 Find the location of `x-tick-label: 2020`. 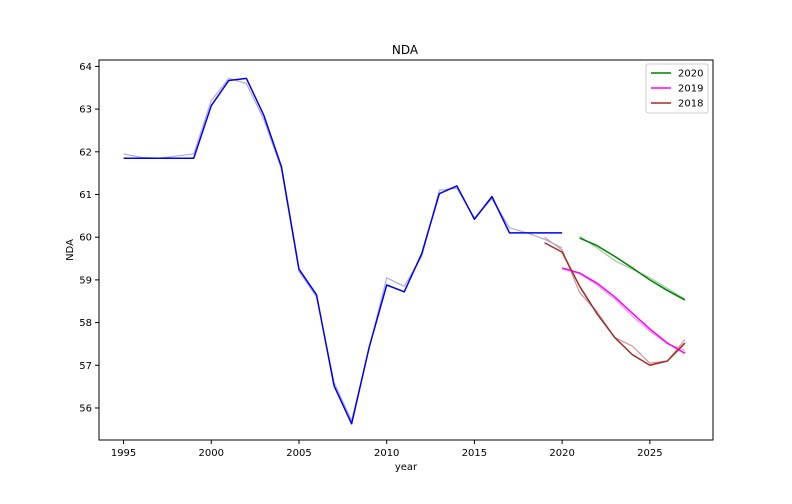

x-tick-label: 2020 is located at coordinates (561, 453).